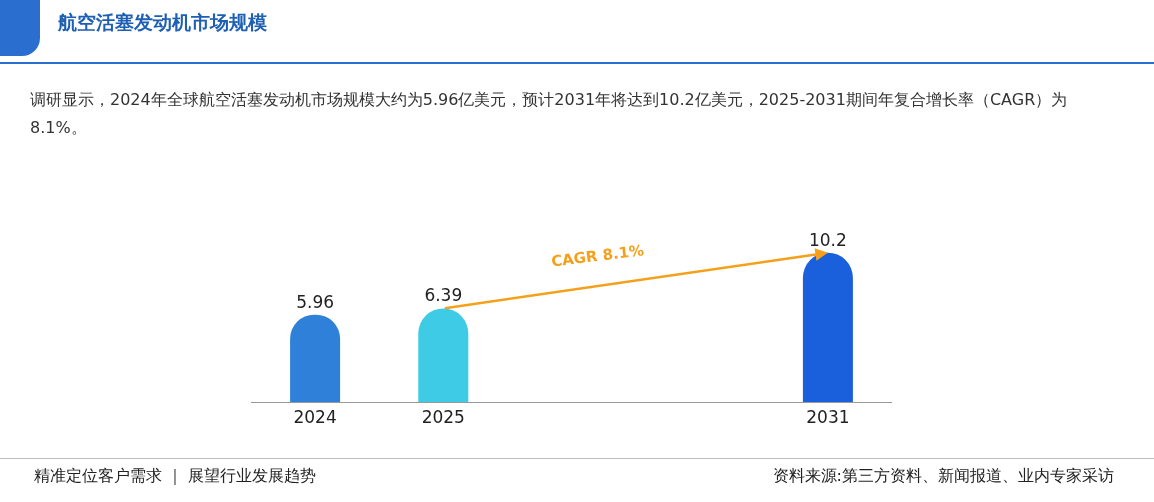 The width and height of the screenshot is (1154, 502). I want to click on data-label: 5.96, so click(315, 301).